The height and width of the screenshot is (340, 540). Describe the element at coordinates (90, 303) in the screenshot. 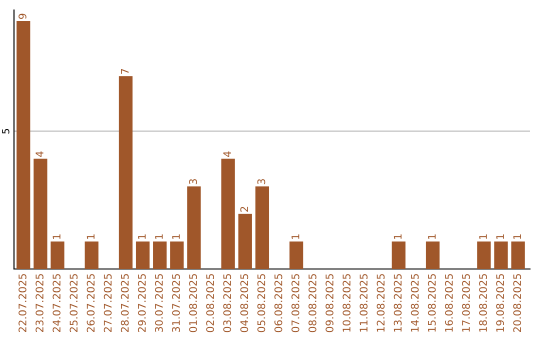

I see `x-tick-label: 26.07.2025` at that location.